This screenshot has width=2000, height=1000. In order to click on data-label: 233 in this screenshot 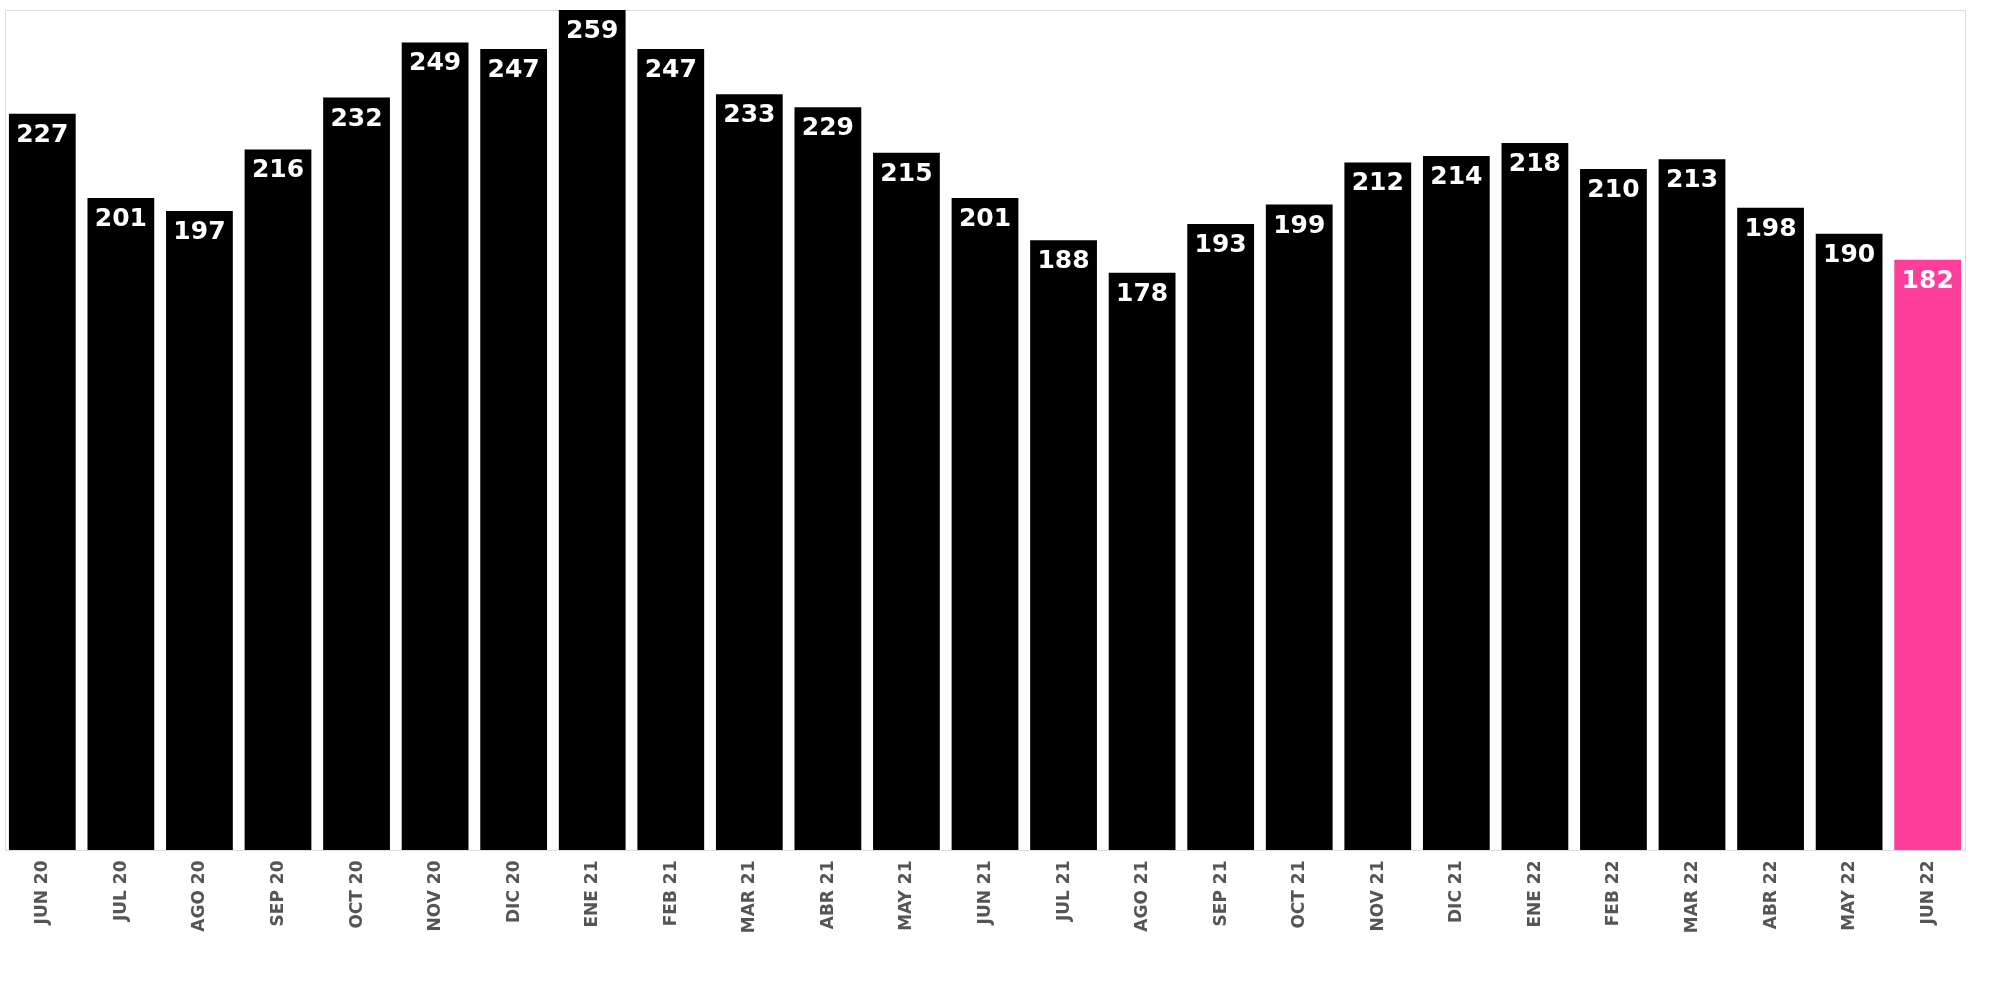, I will do `click(749, 114)`.